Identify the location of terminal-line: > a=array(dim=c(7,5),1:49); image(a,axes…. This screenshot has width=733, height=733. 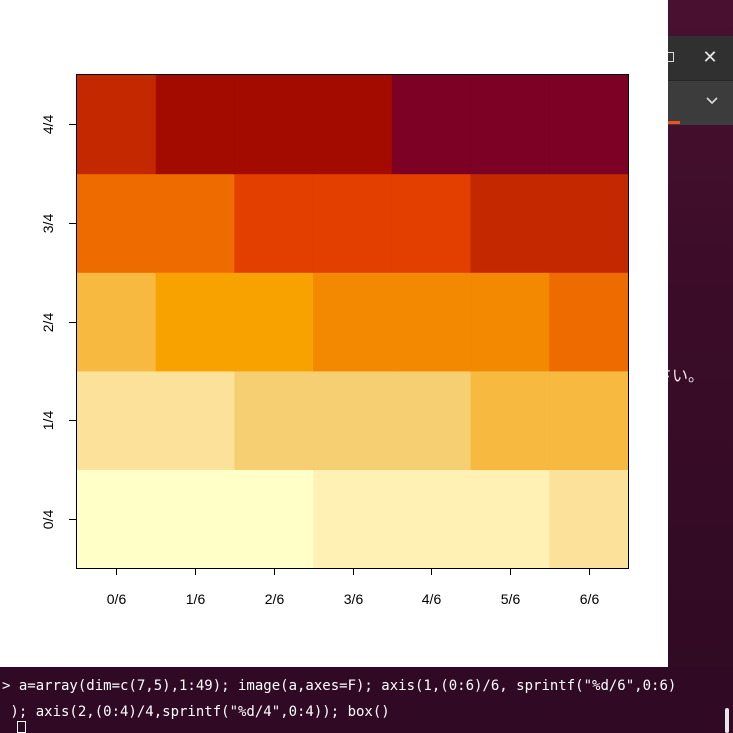
(339, 686).